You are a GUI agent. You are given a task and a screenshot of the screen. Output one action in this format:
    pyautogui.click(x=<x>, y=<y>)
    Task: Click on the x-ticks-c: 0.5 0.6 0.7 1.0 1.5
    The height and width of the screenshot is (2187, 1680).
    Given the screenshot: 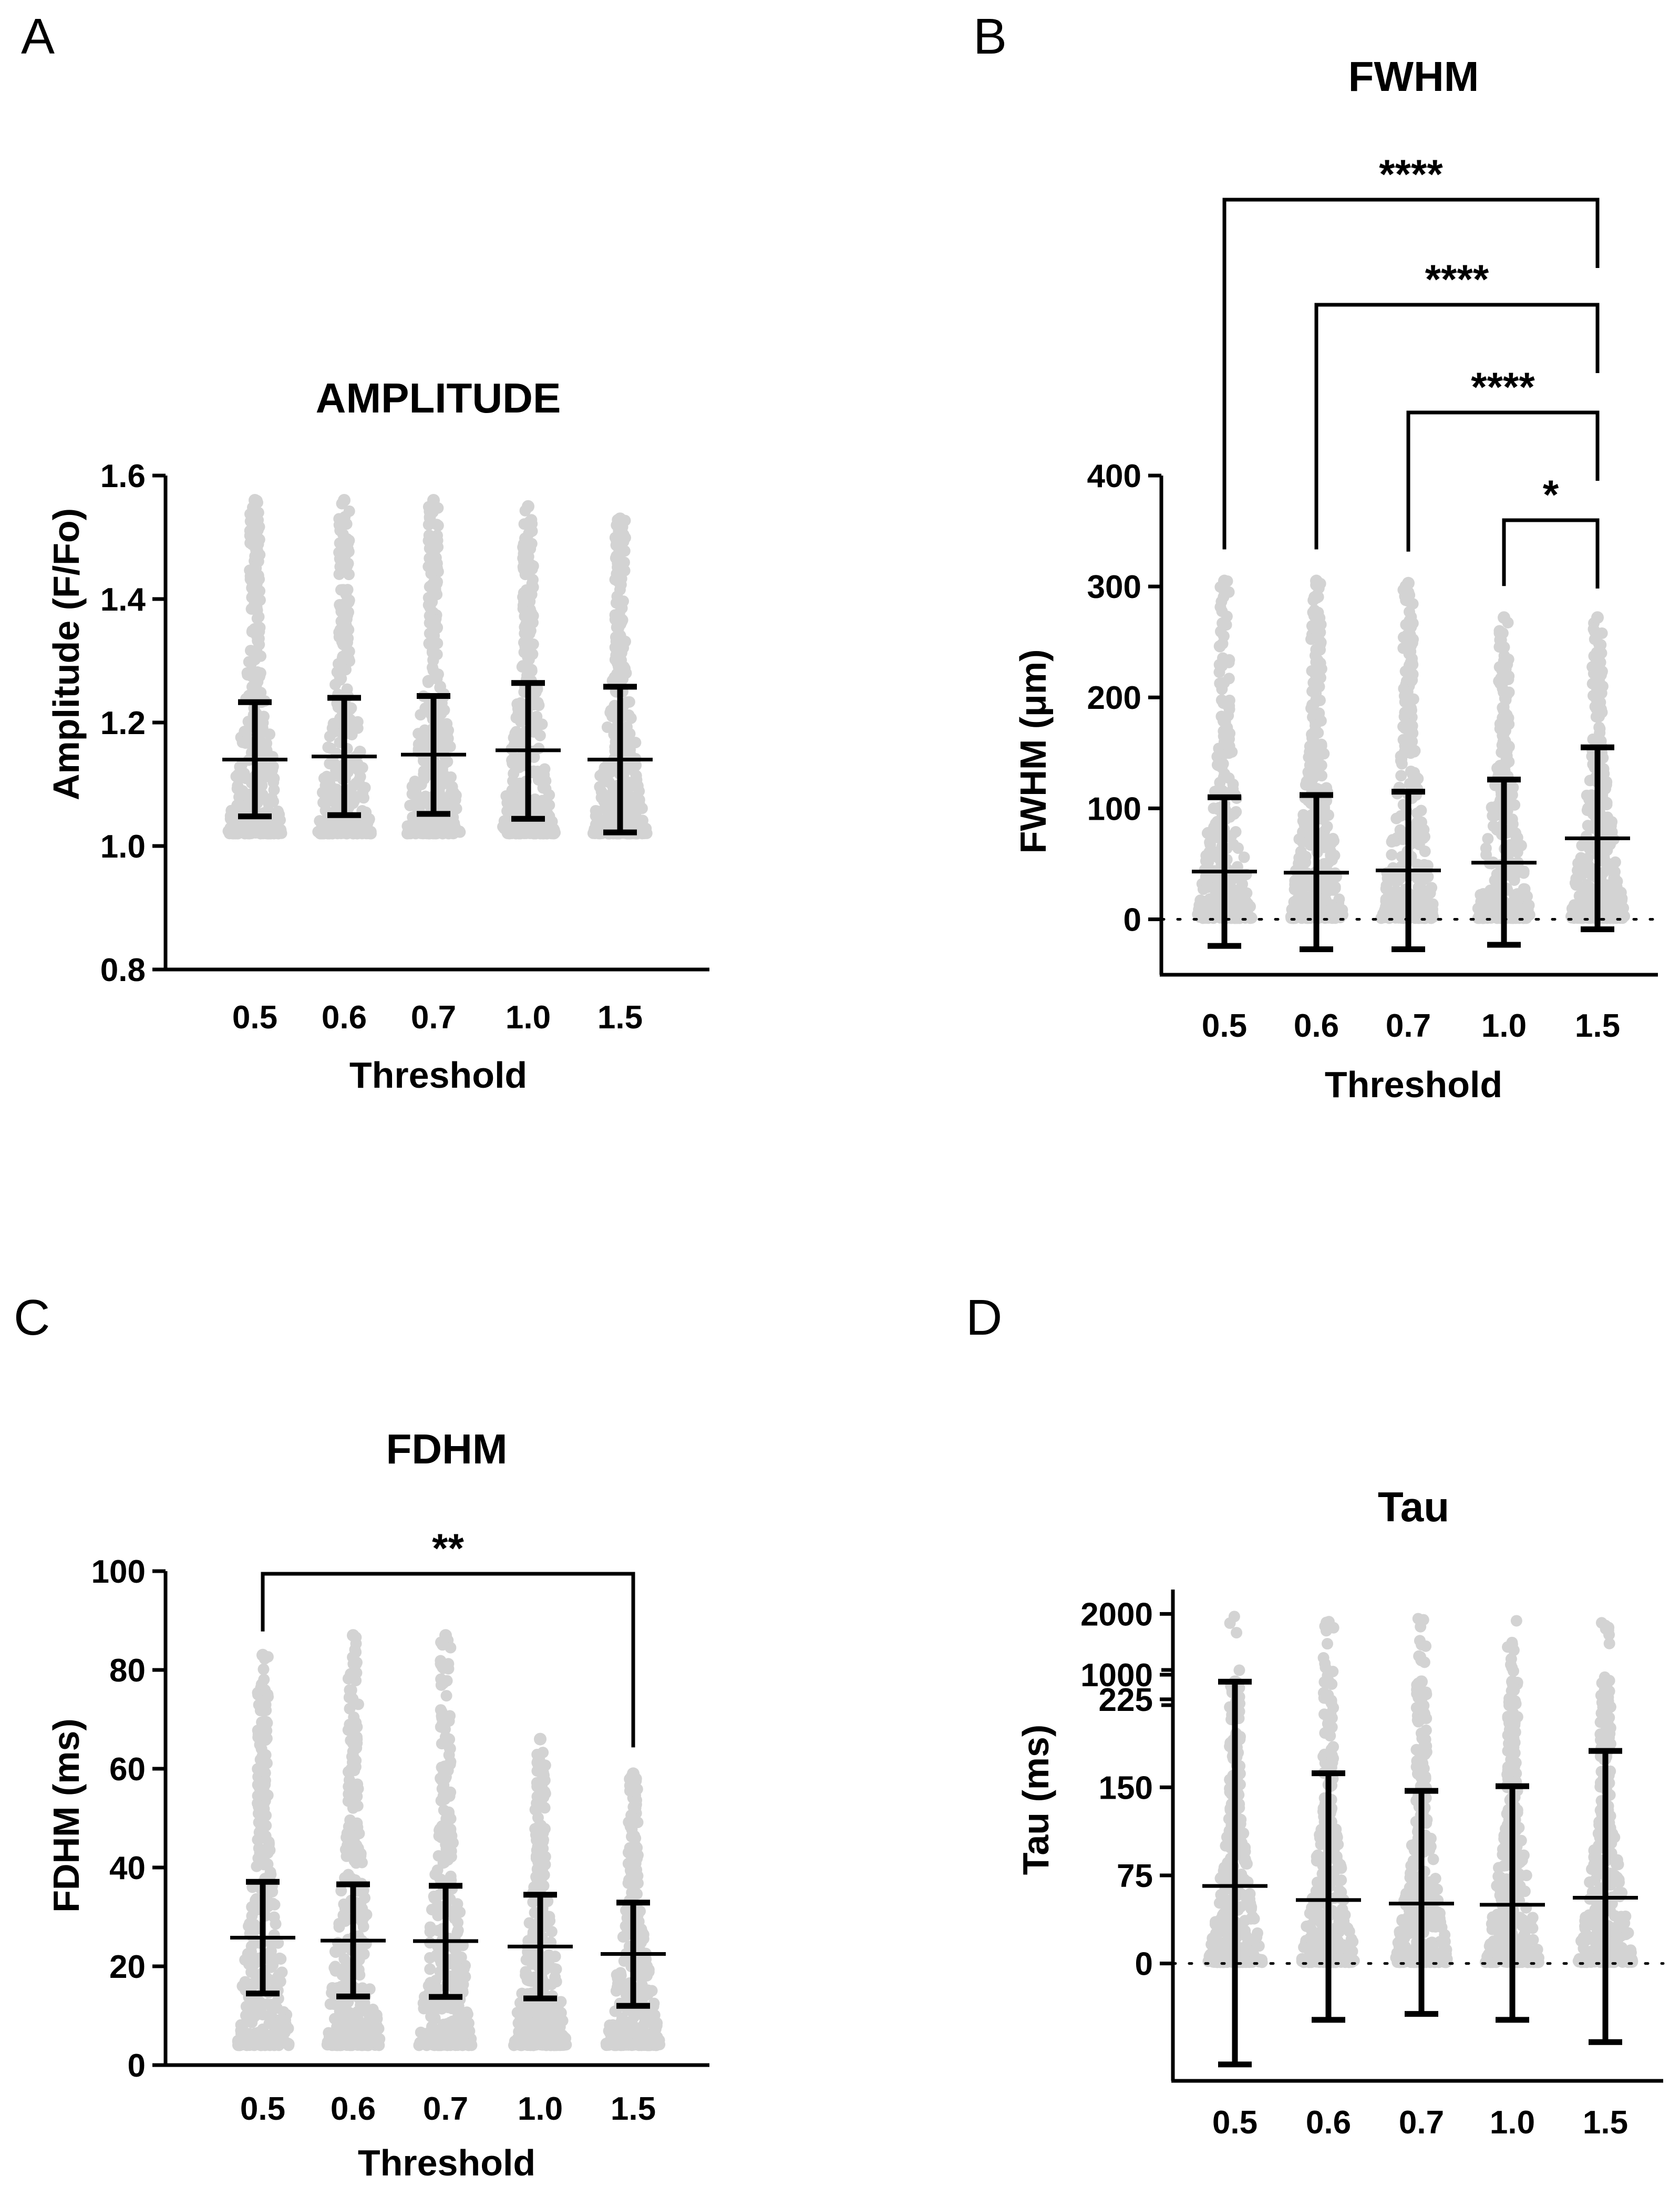 What is the action you would take?
    pyautogui.click(x=448, y=2109)
    